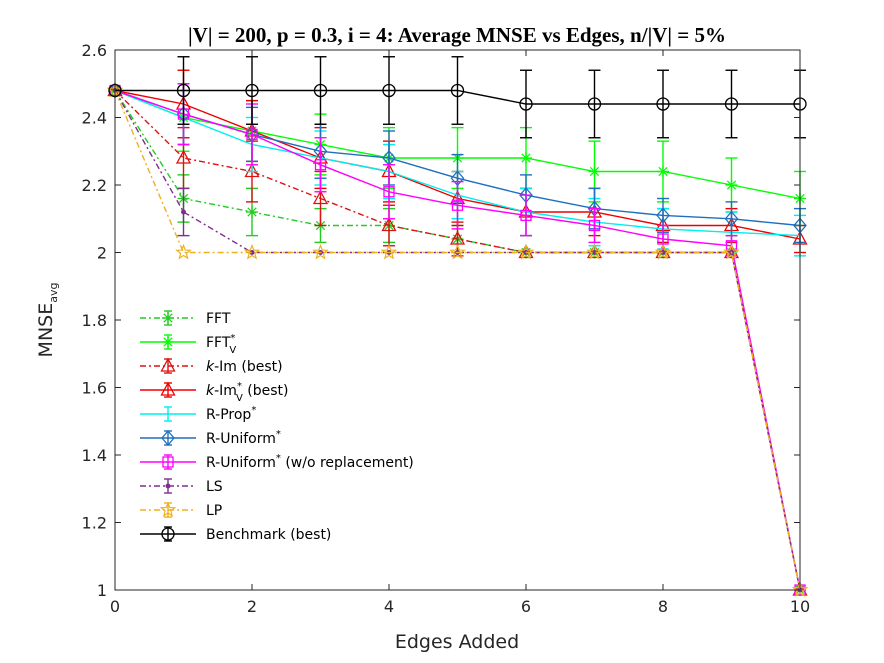 The height and width of the screenshot is (663, 884). What do you see at coordinates (188, 344) in the screenshot?
I see `legend-item: FFT* V` at bounding box center [188, 344].